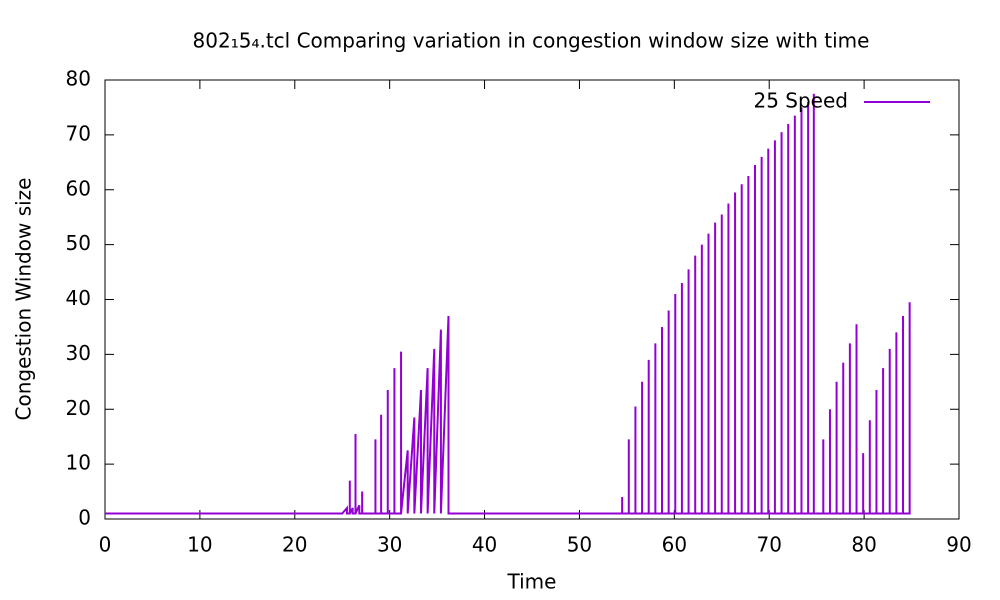  Describe the element at coordinates (532, 582) in the screenshot. I see `x-axis-label: Time` at that location.